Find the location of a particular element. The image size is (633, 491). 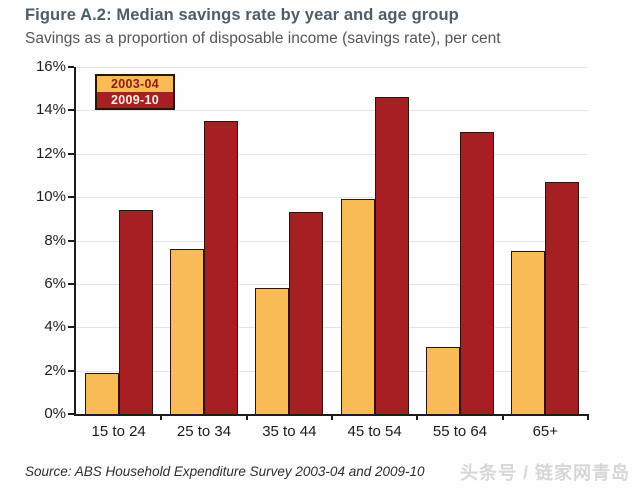

bar-group-15-to-24: 15 to 24 is located at coordinates (118, 253).